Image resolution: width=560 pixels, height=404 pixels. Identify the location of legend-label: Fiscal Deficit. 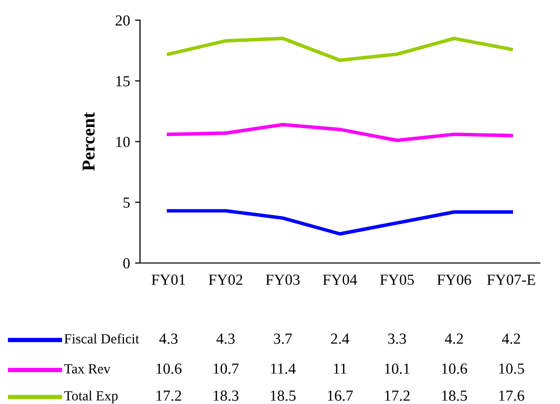
(102, 339).